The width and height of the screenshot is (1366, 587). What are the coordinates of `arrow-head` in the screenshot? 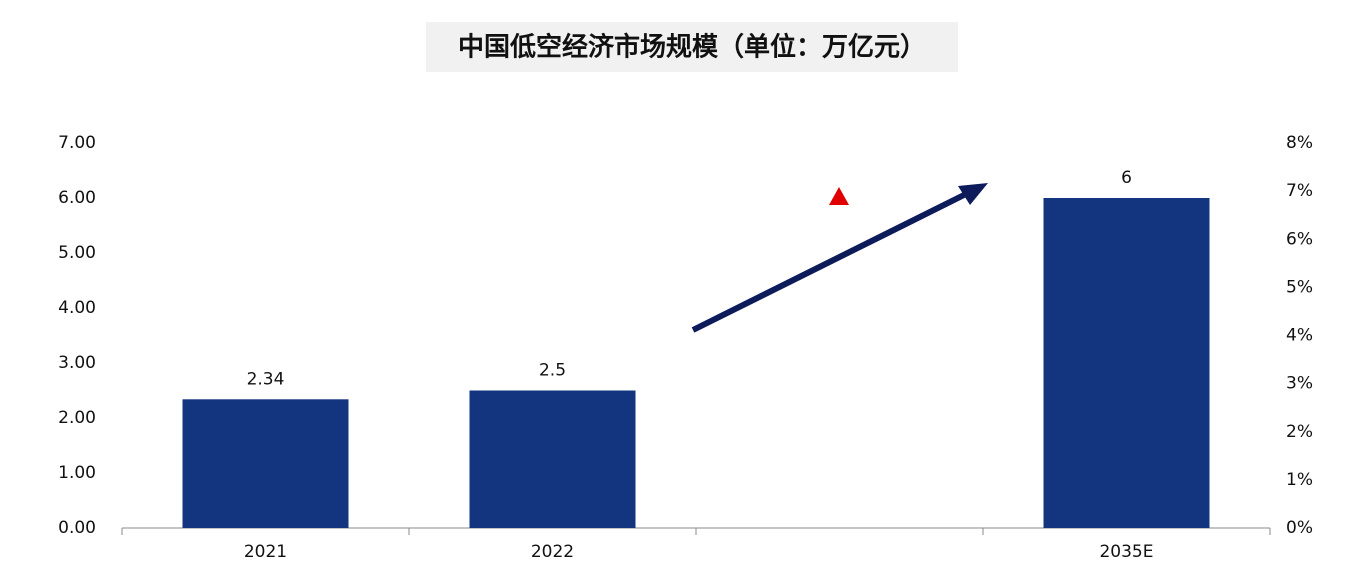 It's located at (973, 194).